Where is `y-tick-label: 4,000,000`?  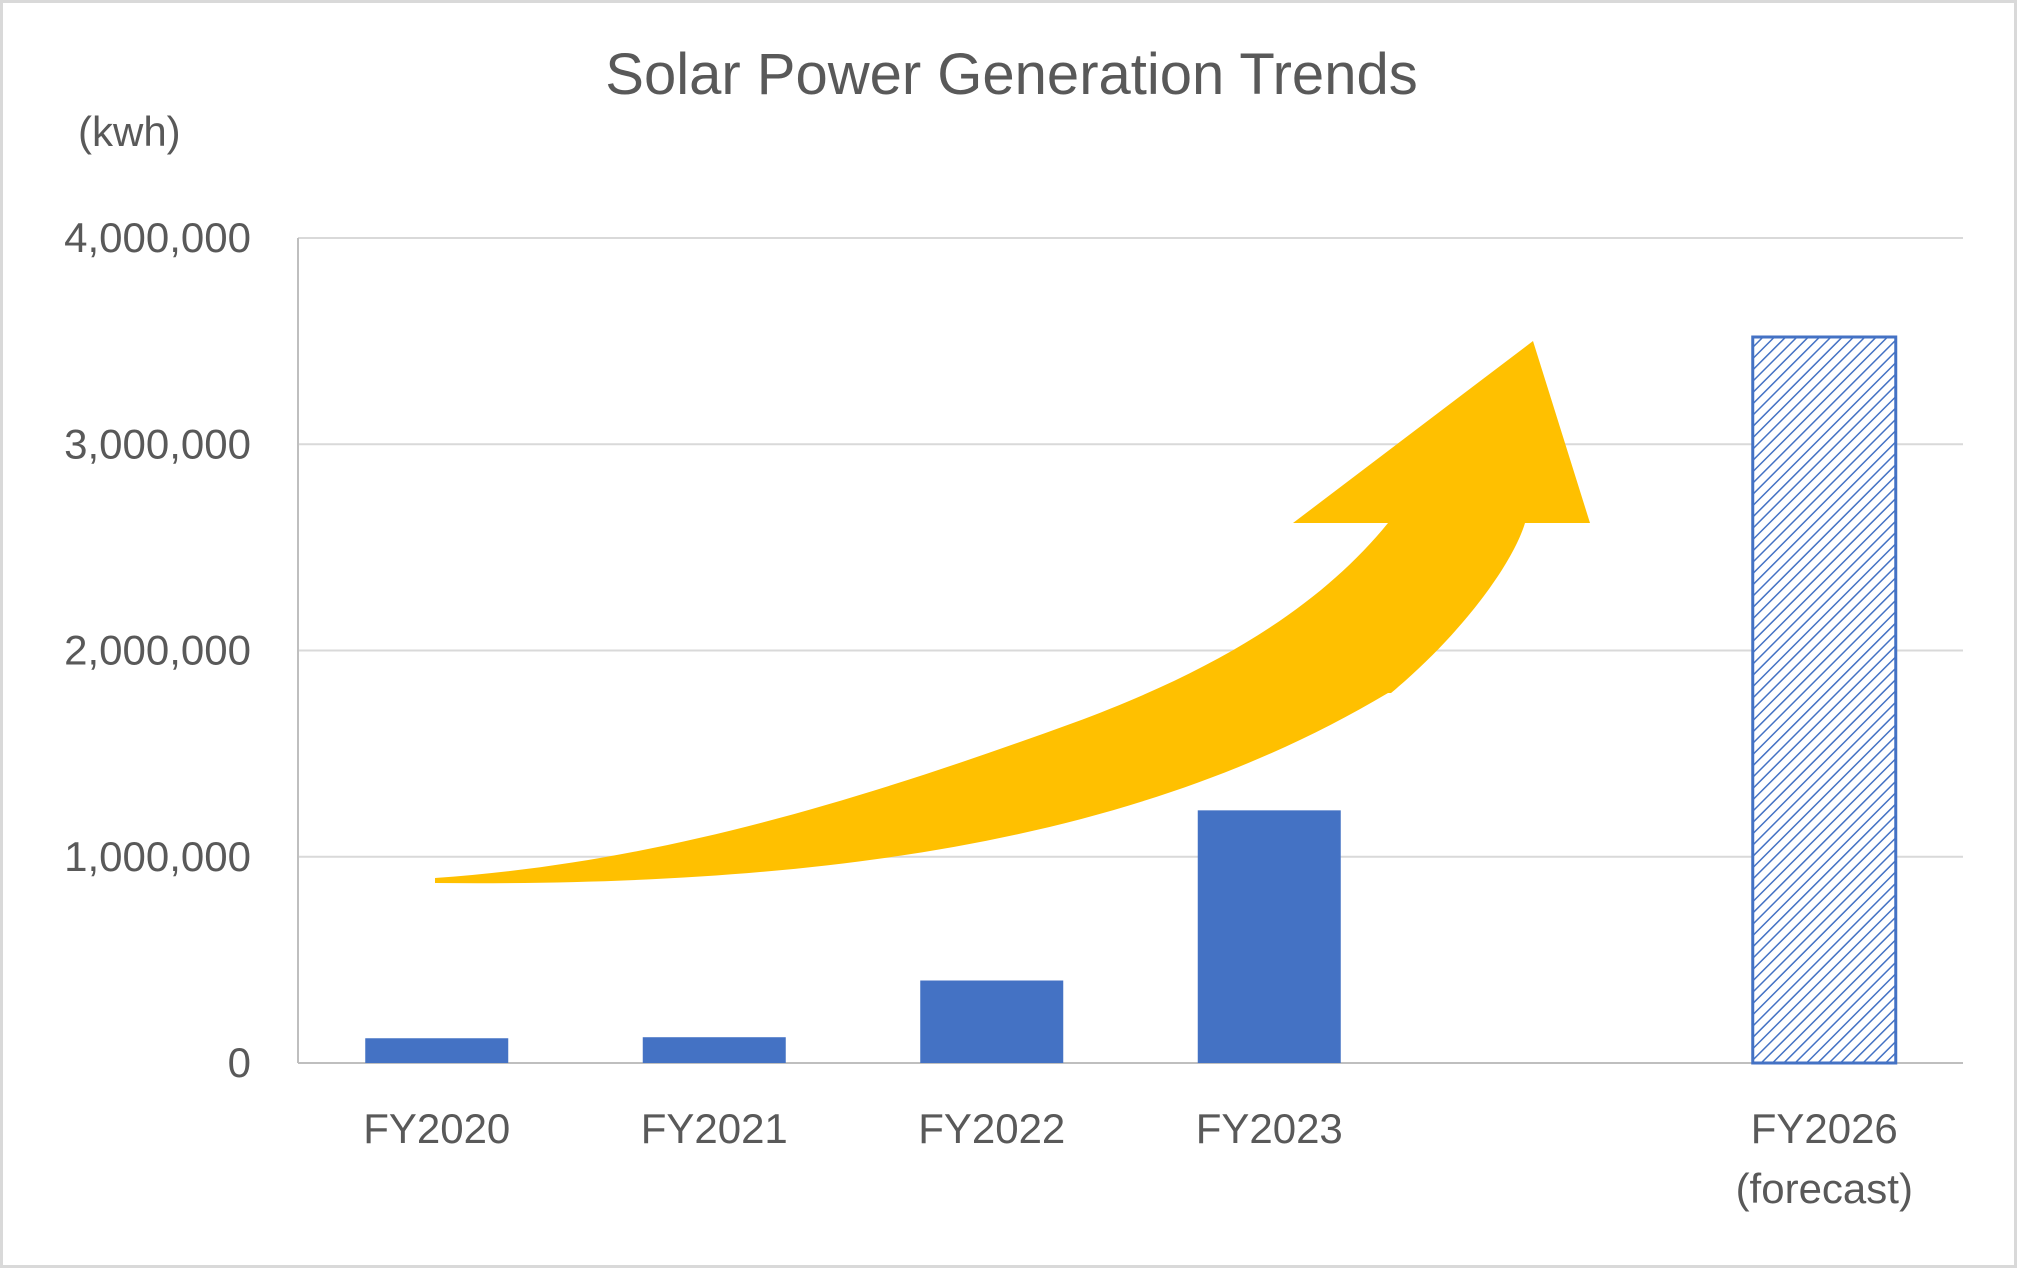
y-tick-label: 4,000,000 is located at coordinates (157, 237).